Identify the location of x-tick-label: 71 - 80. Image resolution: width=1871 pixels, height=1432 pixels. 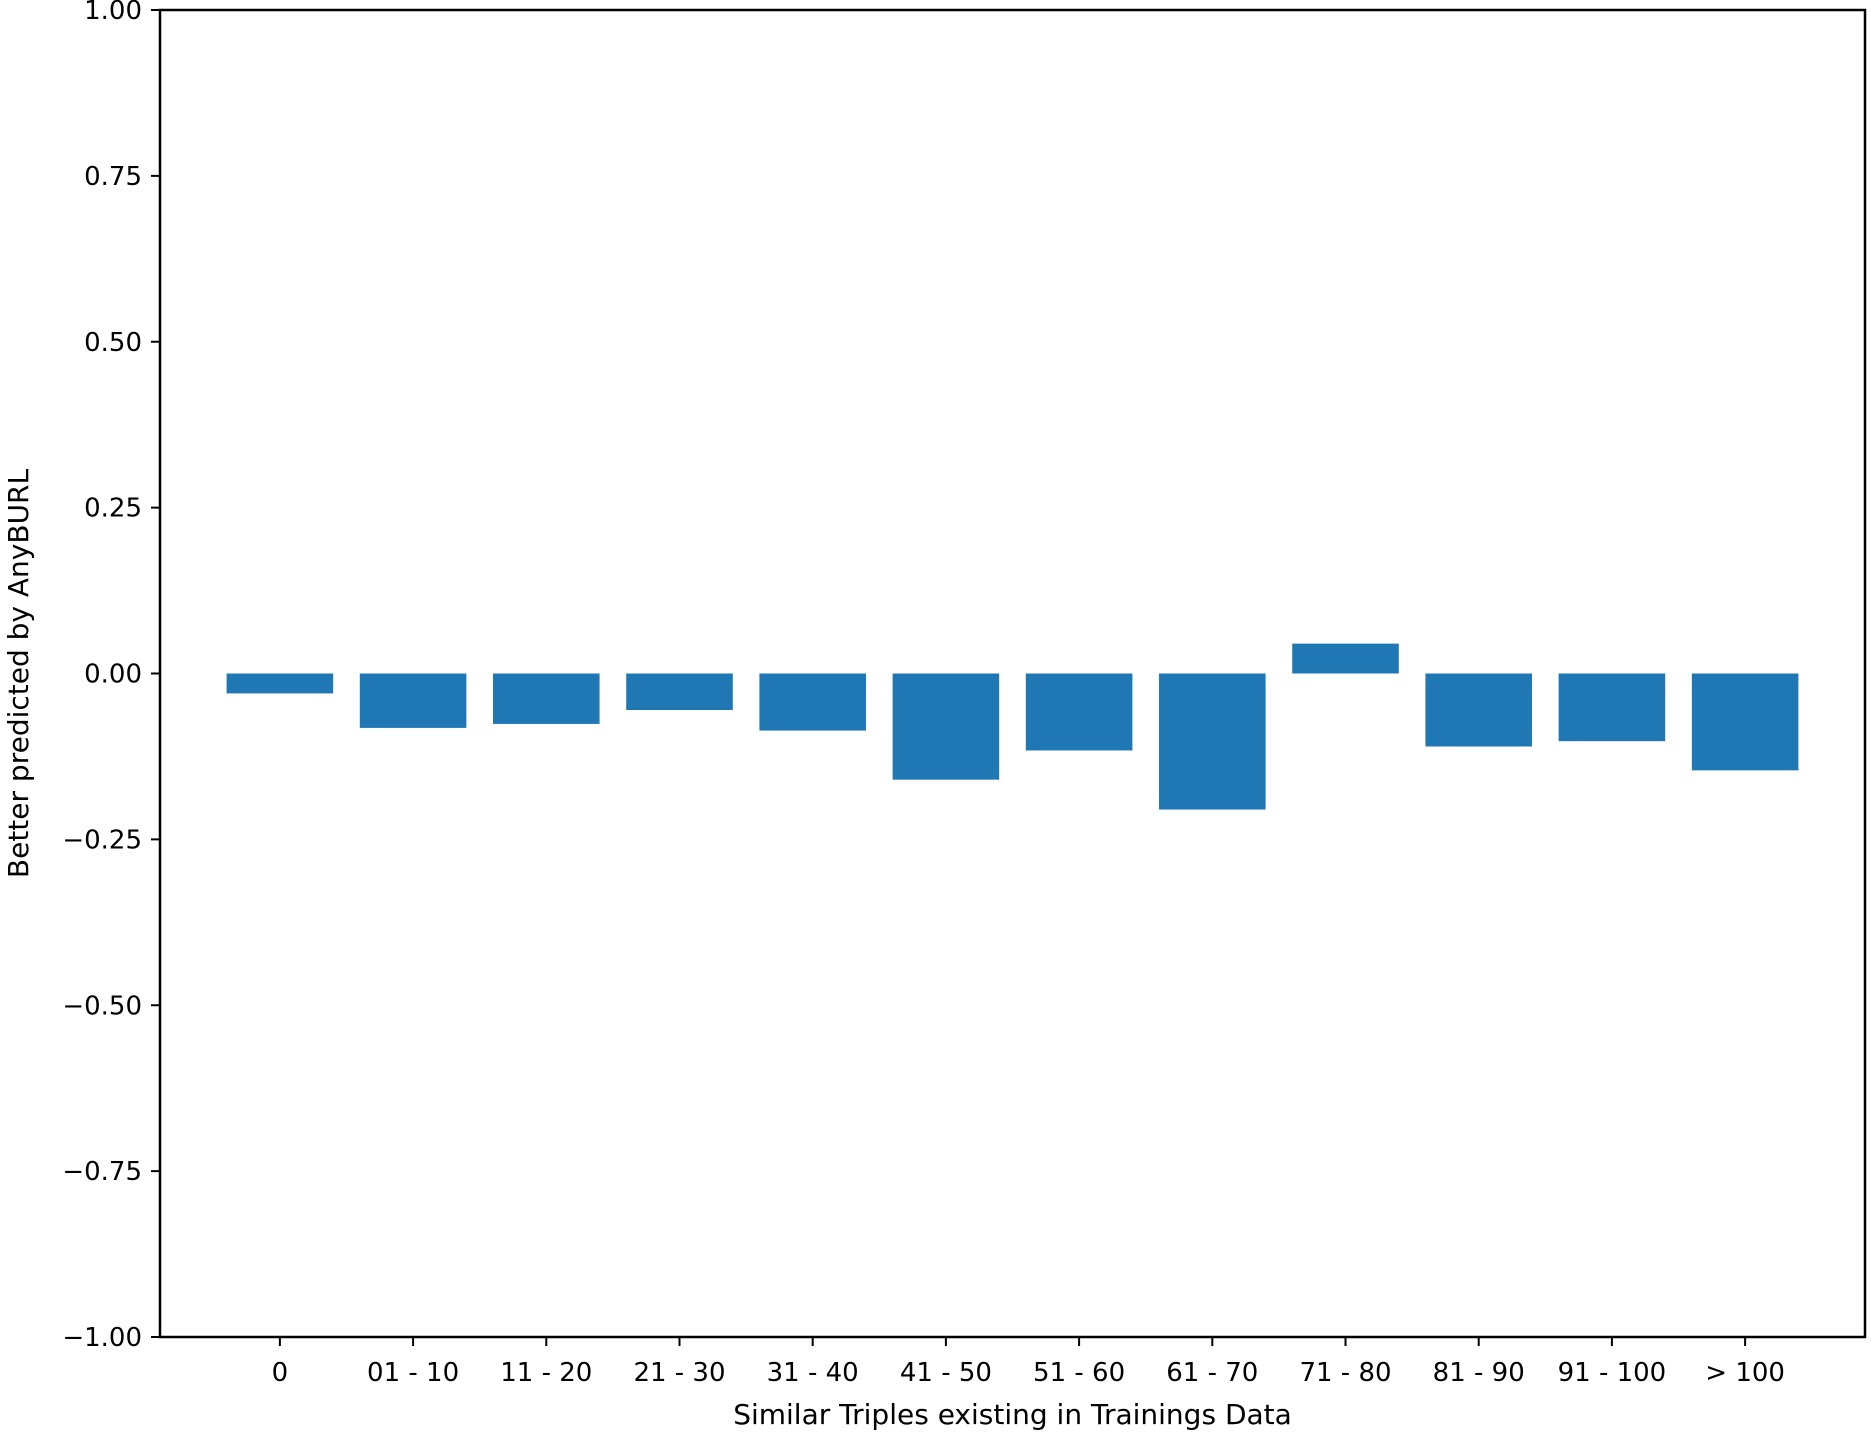
(1345, 1373).